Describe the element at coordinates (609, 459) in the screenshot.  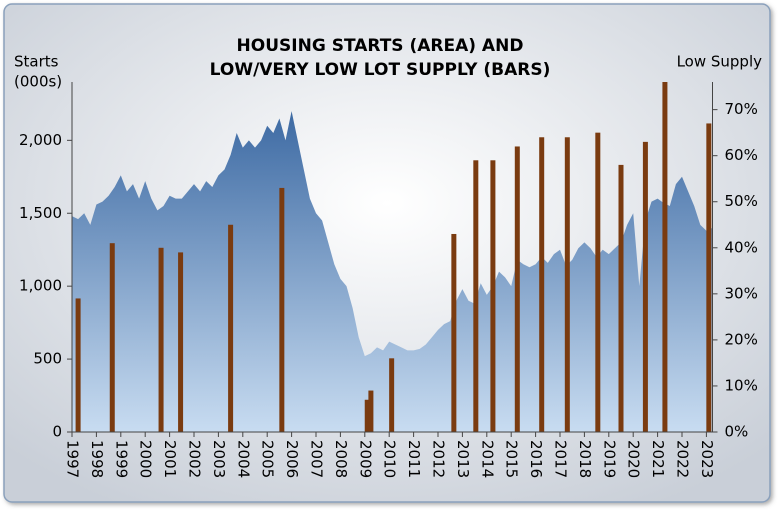
I see `x-tick-label: 2019` at that location.